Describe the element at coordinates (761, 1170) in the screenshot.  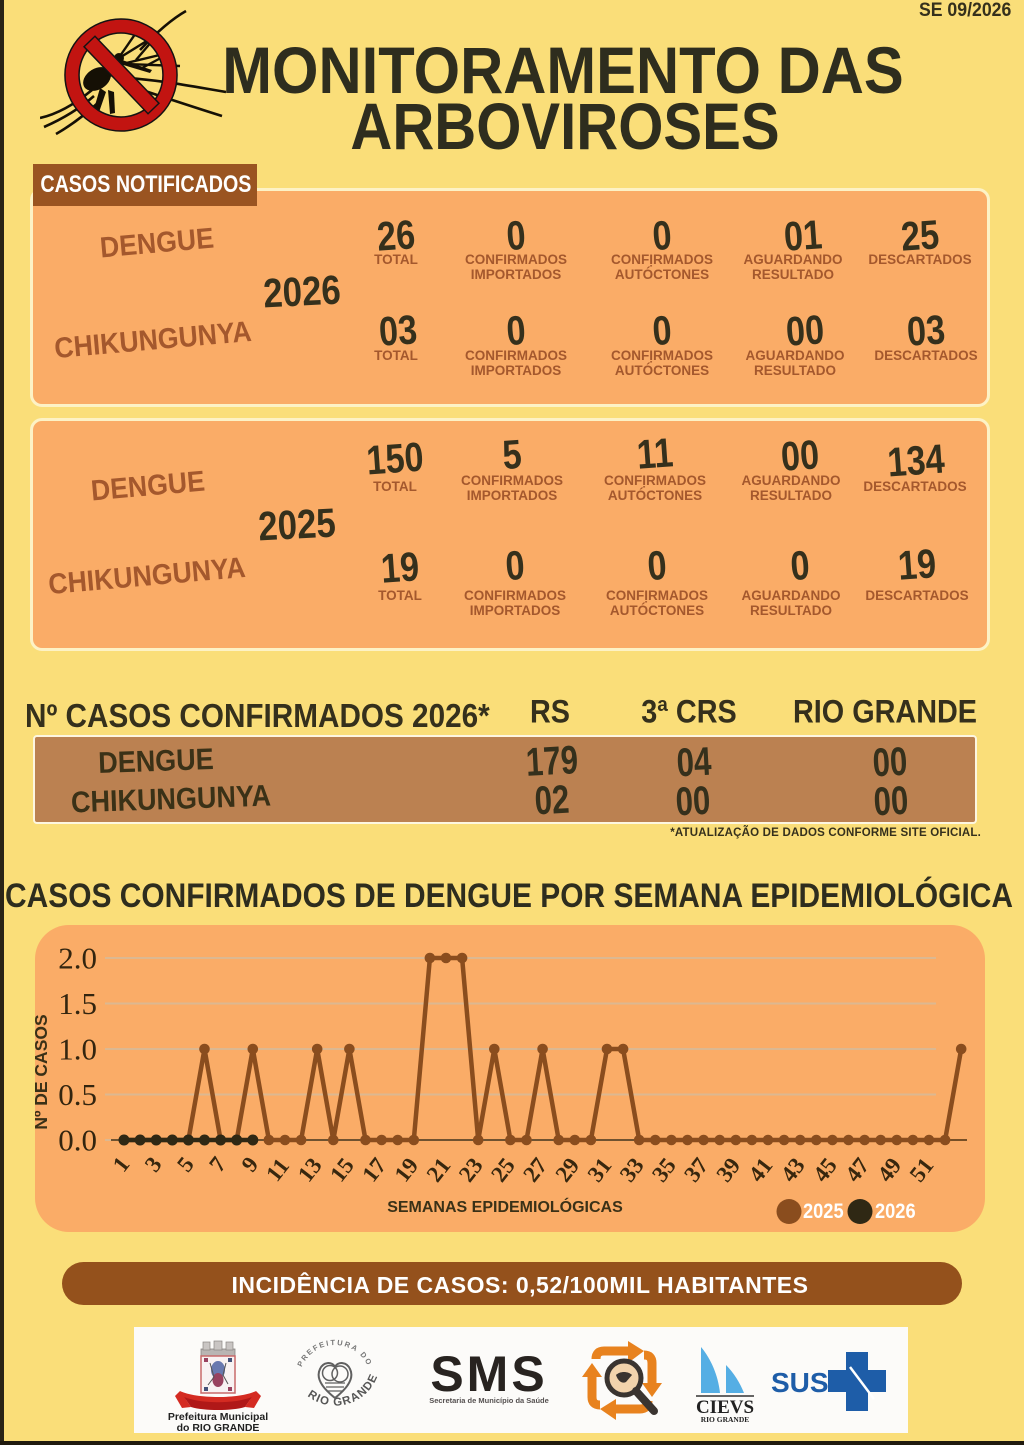
I see `svg-text: 41` at that location.